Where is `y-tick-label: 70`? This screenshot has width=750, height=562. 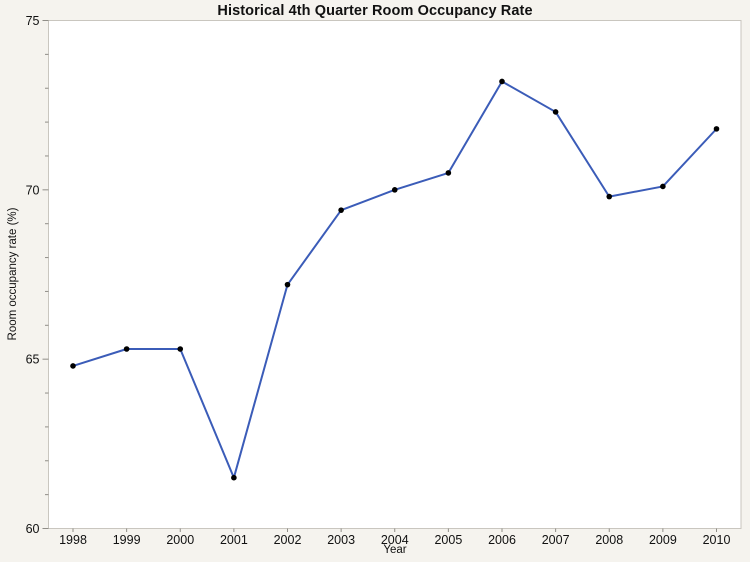 y-tick-label: 70 is located at coordinates (33, 190).